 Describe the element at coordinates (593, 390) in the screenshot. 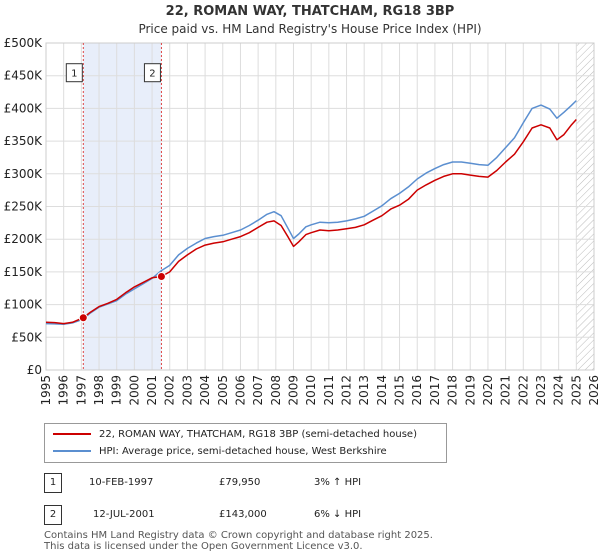

I see `x-tick-label: 2026` at that location.